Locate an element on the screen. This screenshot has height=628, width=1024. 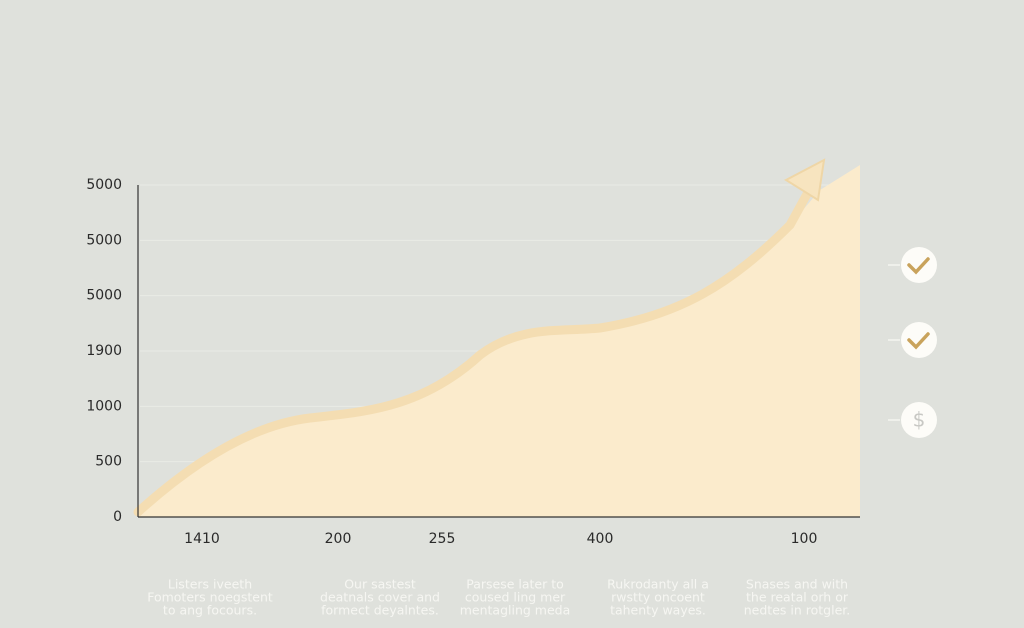
caption: Our sastest is located at coordinates (380, 584).